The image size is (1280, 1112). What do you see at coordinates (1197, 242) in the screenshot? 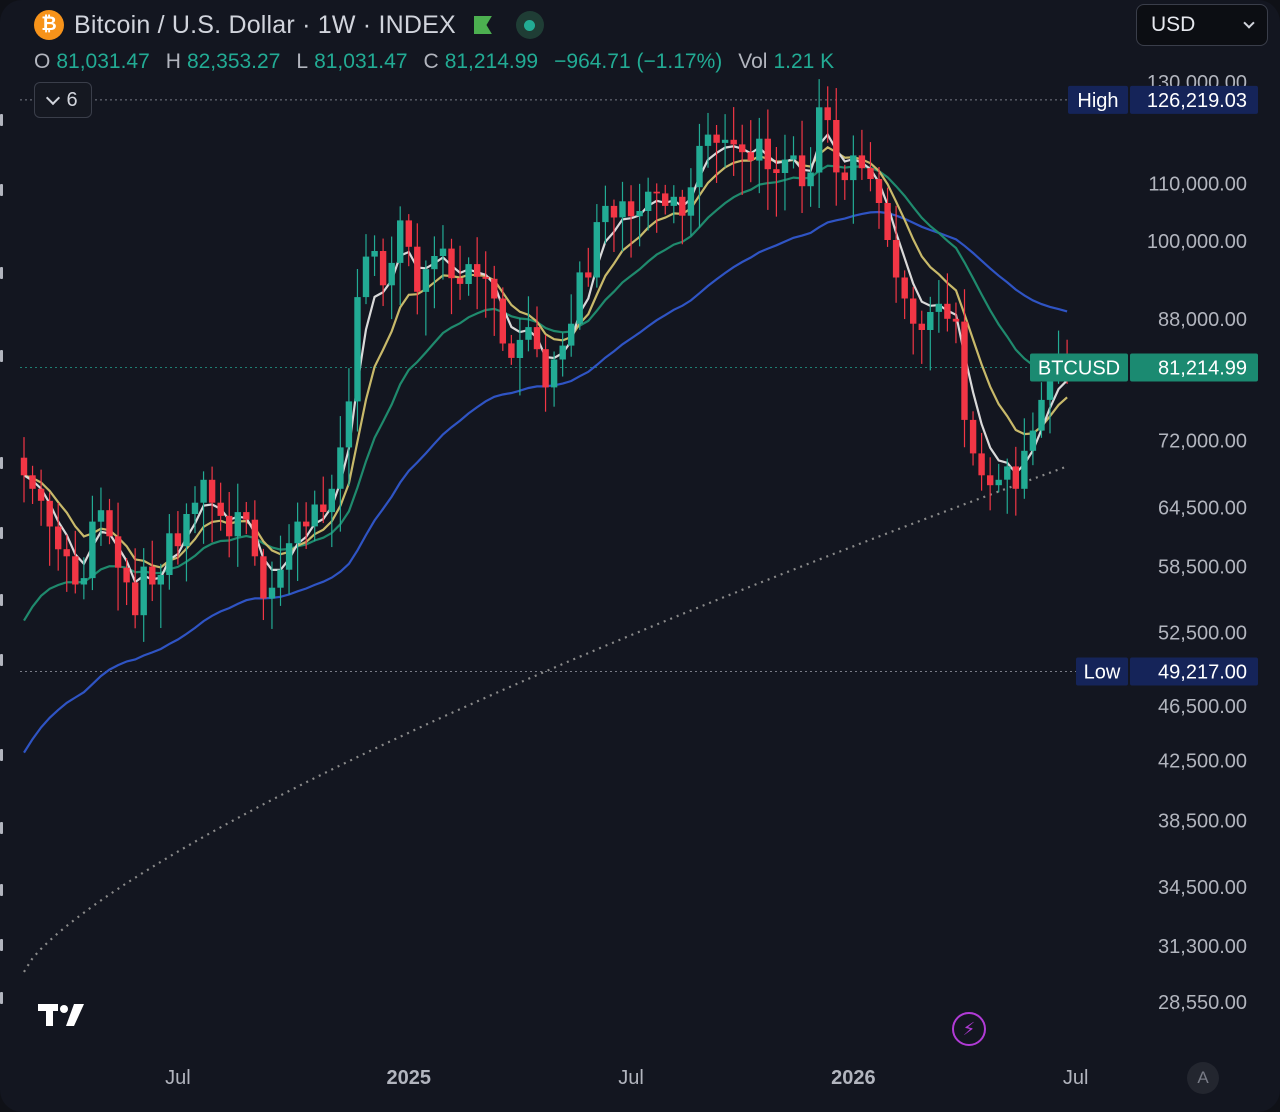
I see `y-tick-label: 100,000.00` at bounding box center [1197, 242].